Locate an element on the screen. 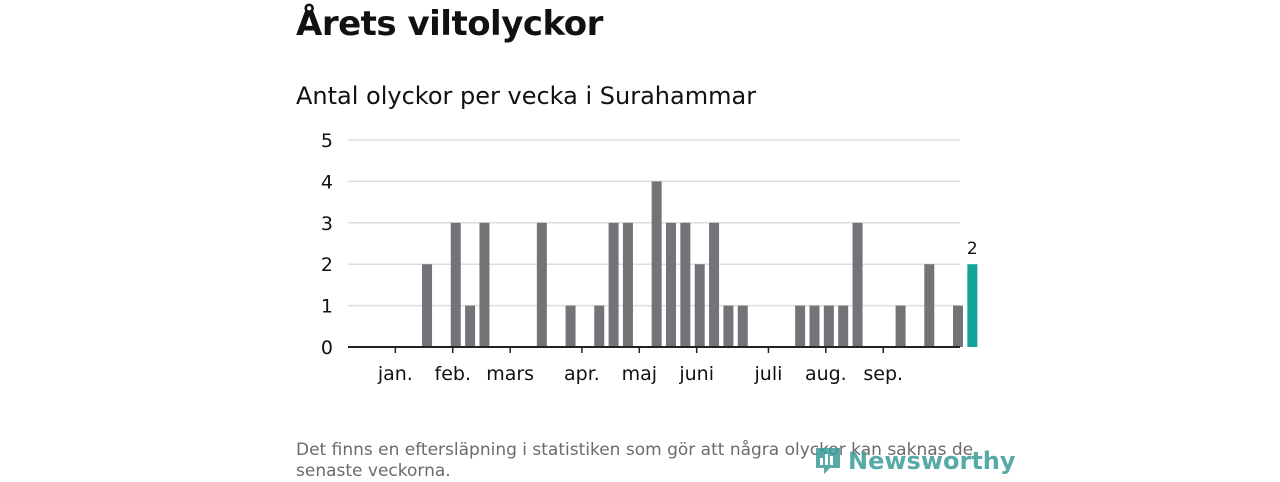 The image size is (1280, 482). newsworthy-logo: Newsworthy is located at coordinates (915, 461).